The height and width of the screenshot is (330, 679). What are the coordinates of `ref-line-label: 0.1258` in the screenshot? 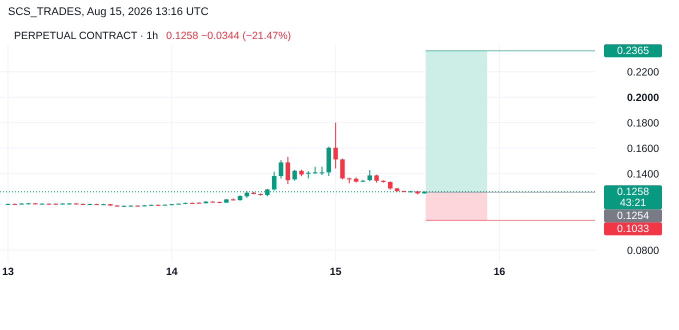 It's located at (633, 192).